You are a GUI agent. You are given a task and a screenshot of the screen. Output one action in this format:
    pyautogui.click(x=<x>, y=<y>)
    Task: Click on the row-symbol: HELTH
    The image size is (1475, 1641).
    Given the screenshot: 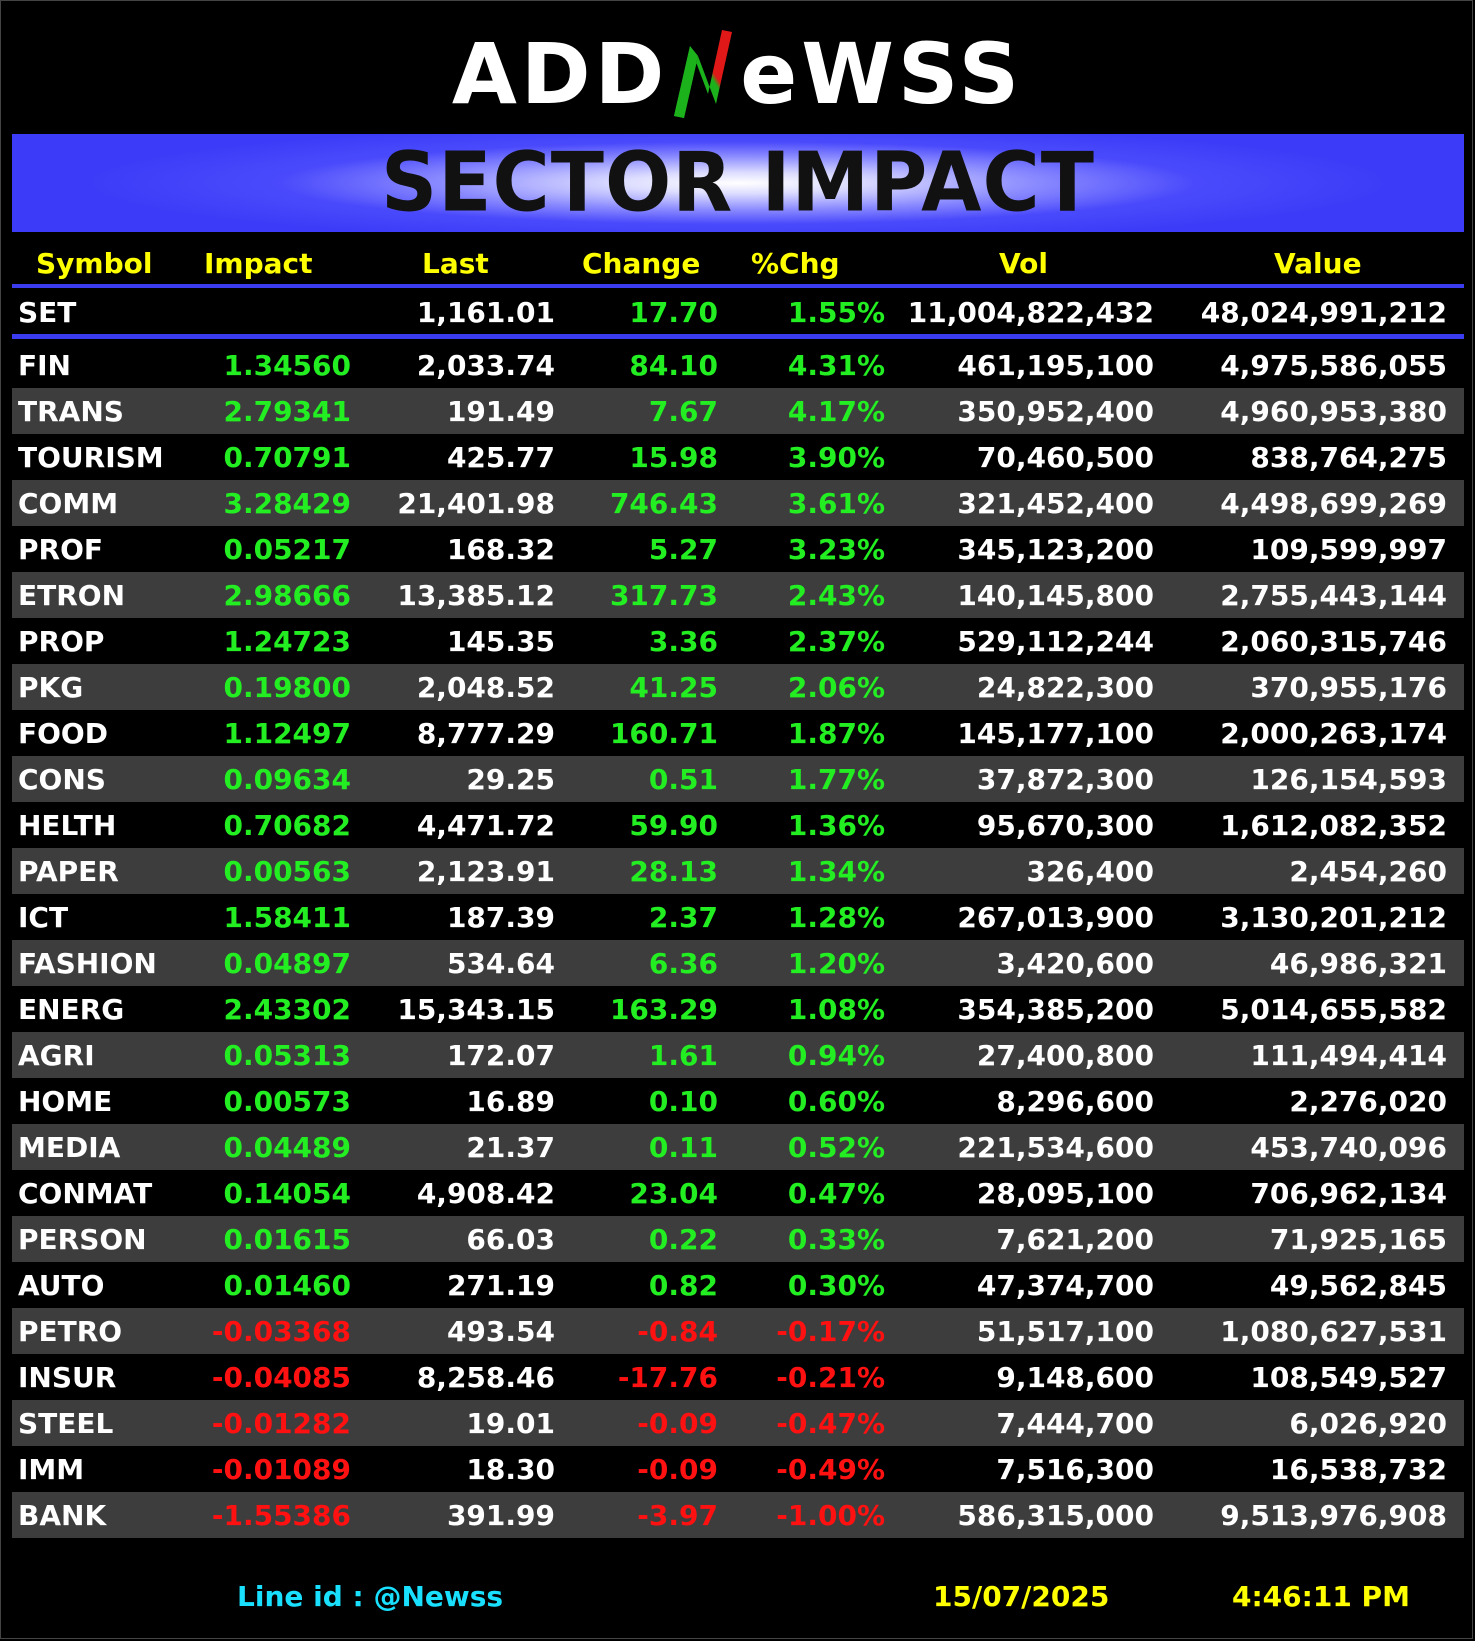 What is the action you would take?
    pyautogui.click(x=67, y=825)
    